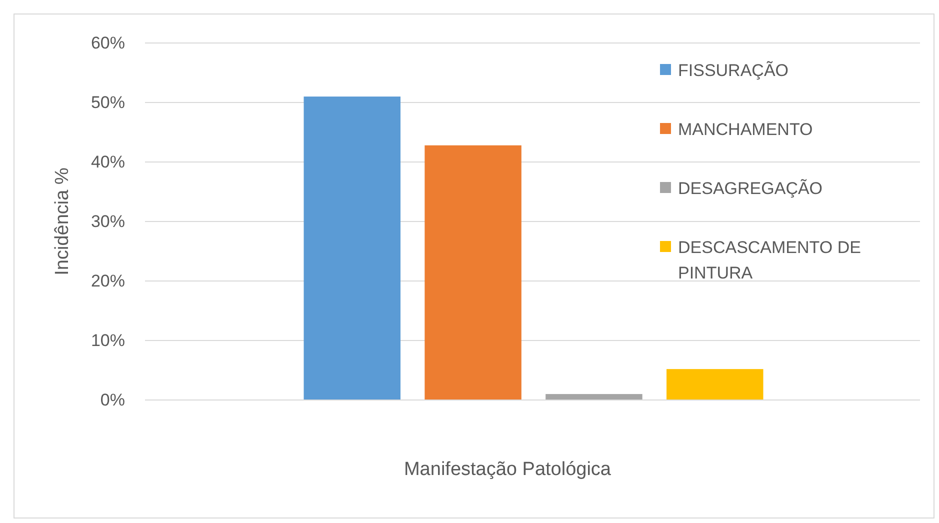  Describe the element at coordinates (107, 221) in the screenshot. I see `y-tick-label: 30%` at that location.